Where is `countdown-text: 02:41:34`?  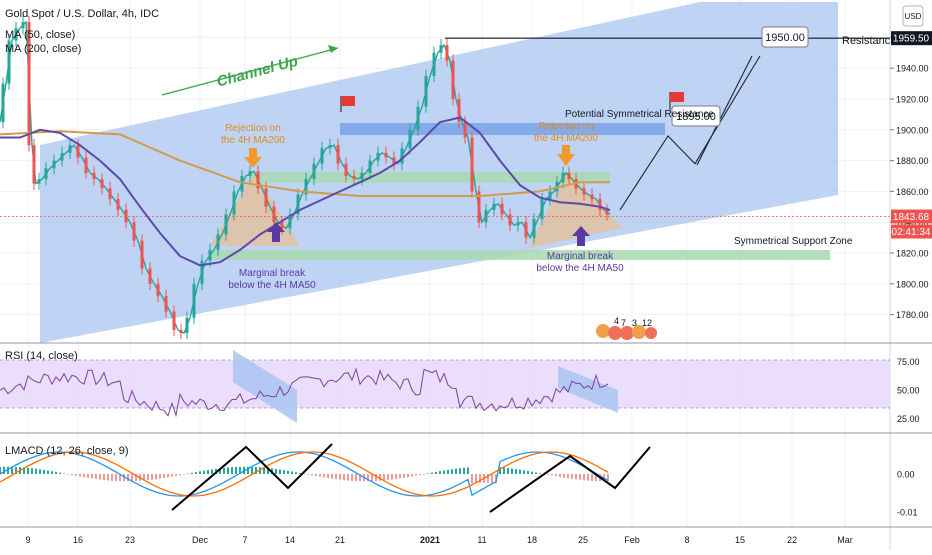 countdown-text: 02:41:34 is located at coordinates (911, 232).